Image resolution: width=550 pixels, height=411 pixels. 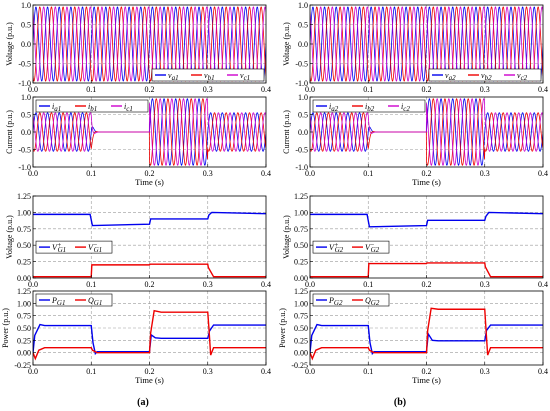 What do you see at coordinates (334, 107) in the screenshot?
I see `legend-label: ia2` at bounding box center [334, 107].